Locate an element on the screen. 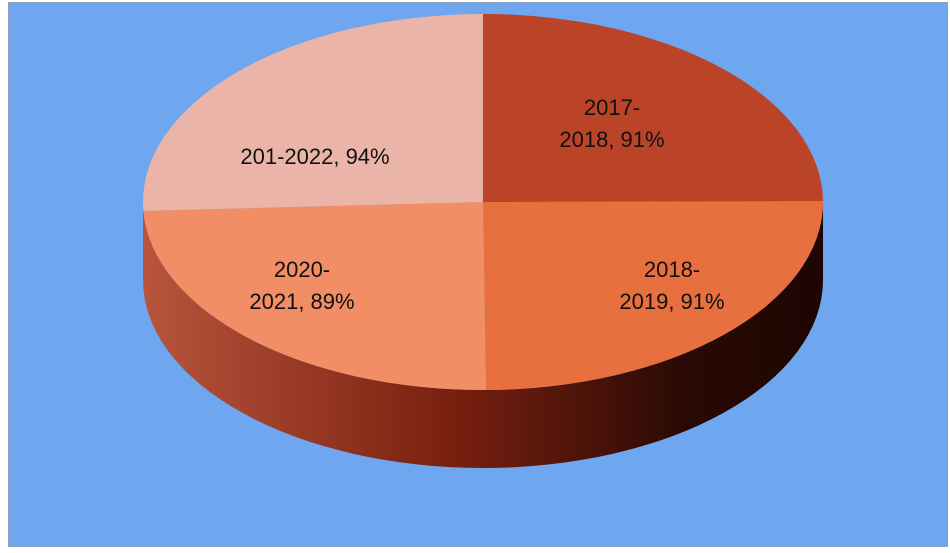 The image size is (950, 553). pie-slice-2018-2019 is located at coordinates (653, 295).